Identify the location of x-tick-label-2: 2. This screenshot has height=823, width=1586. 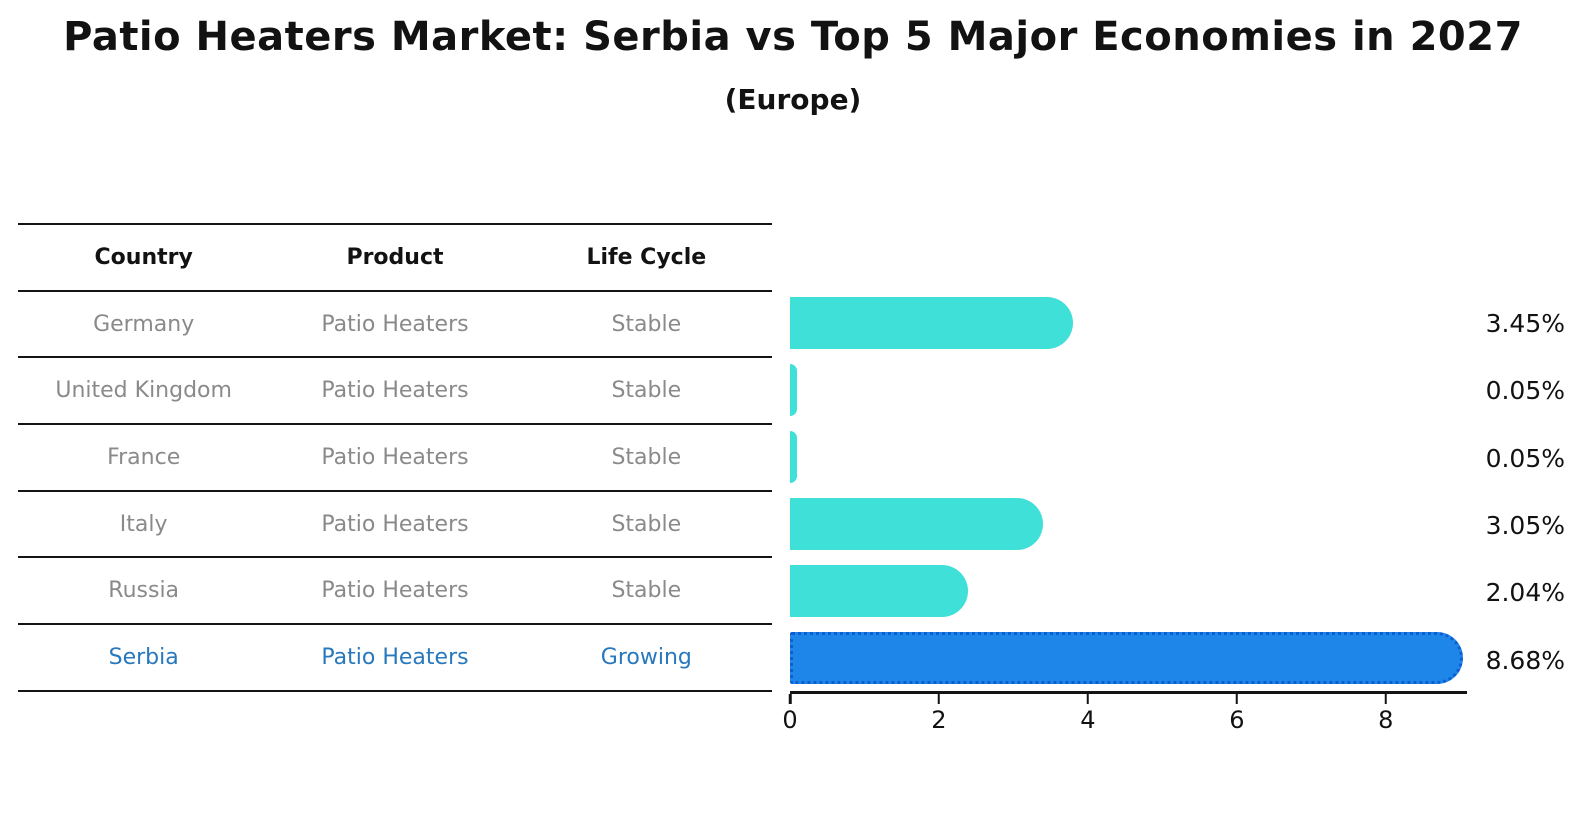
(939, 720).